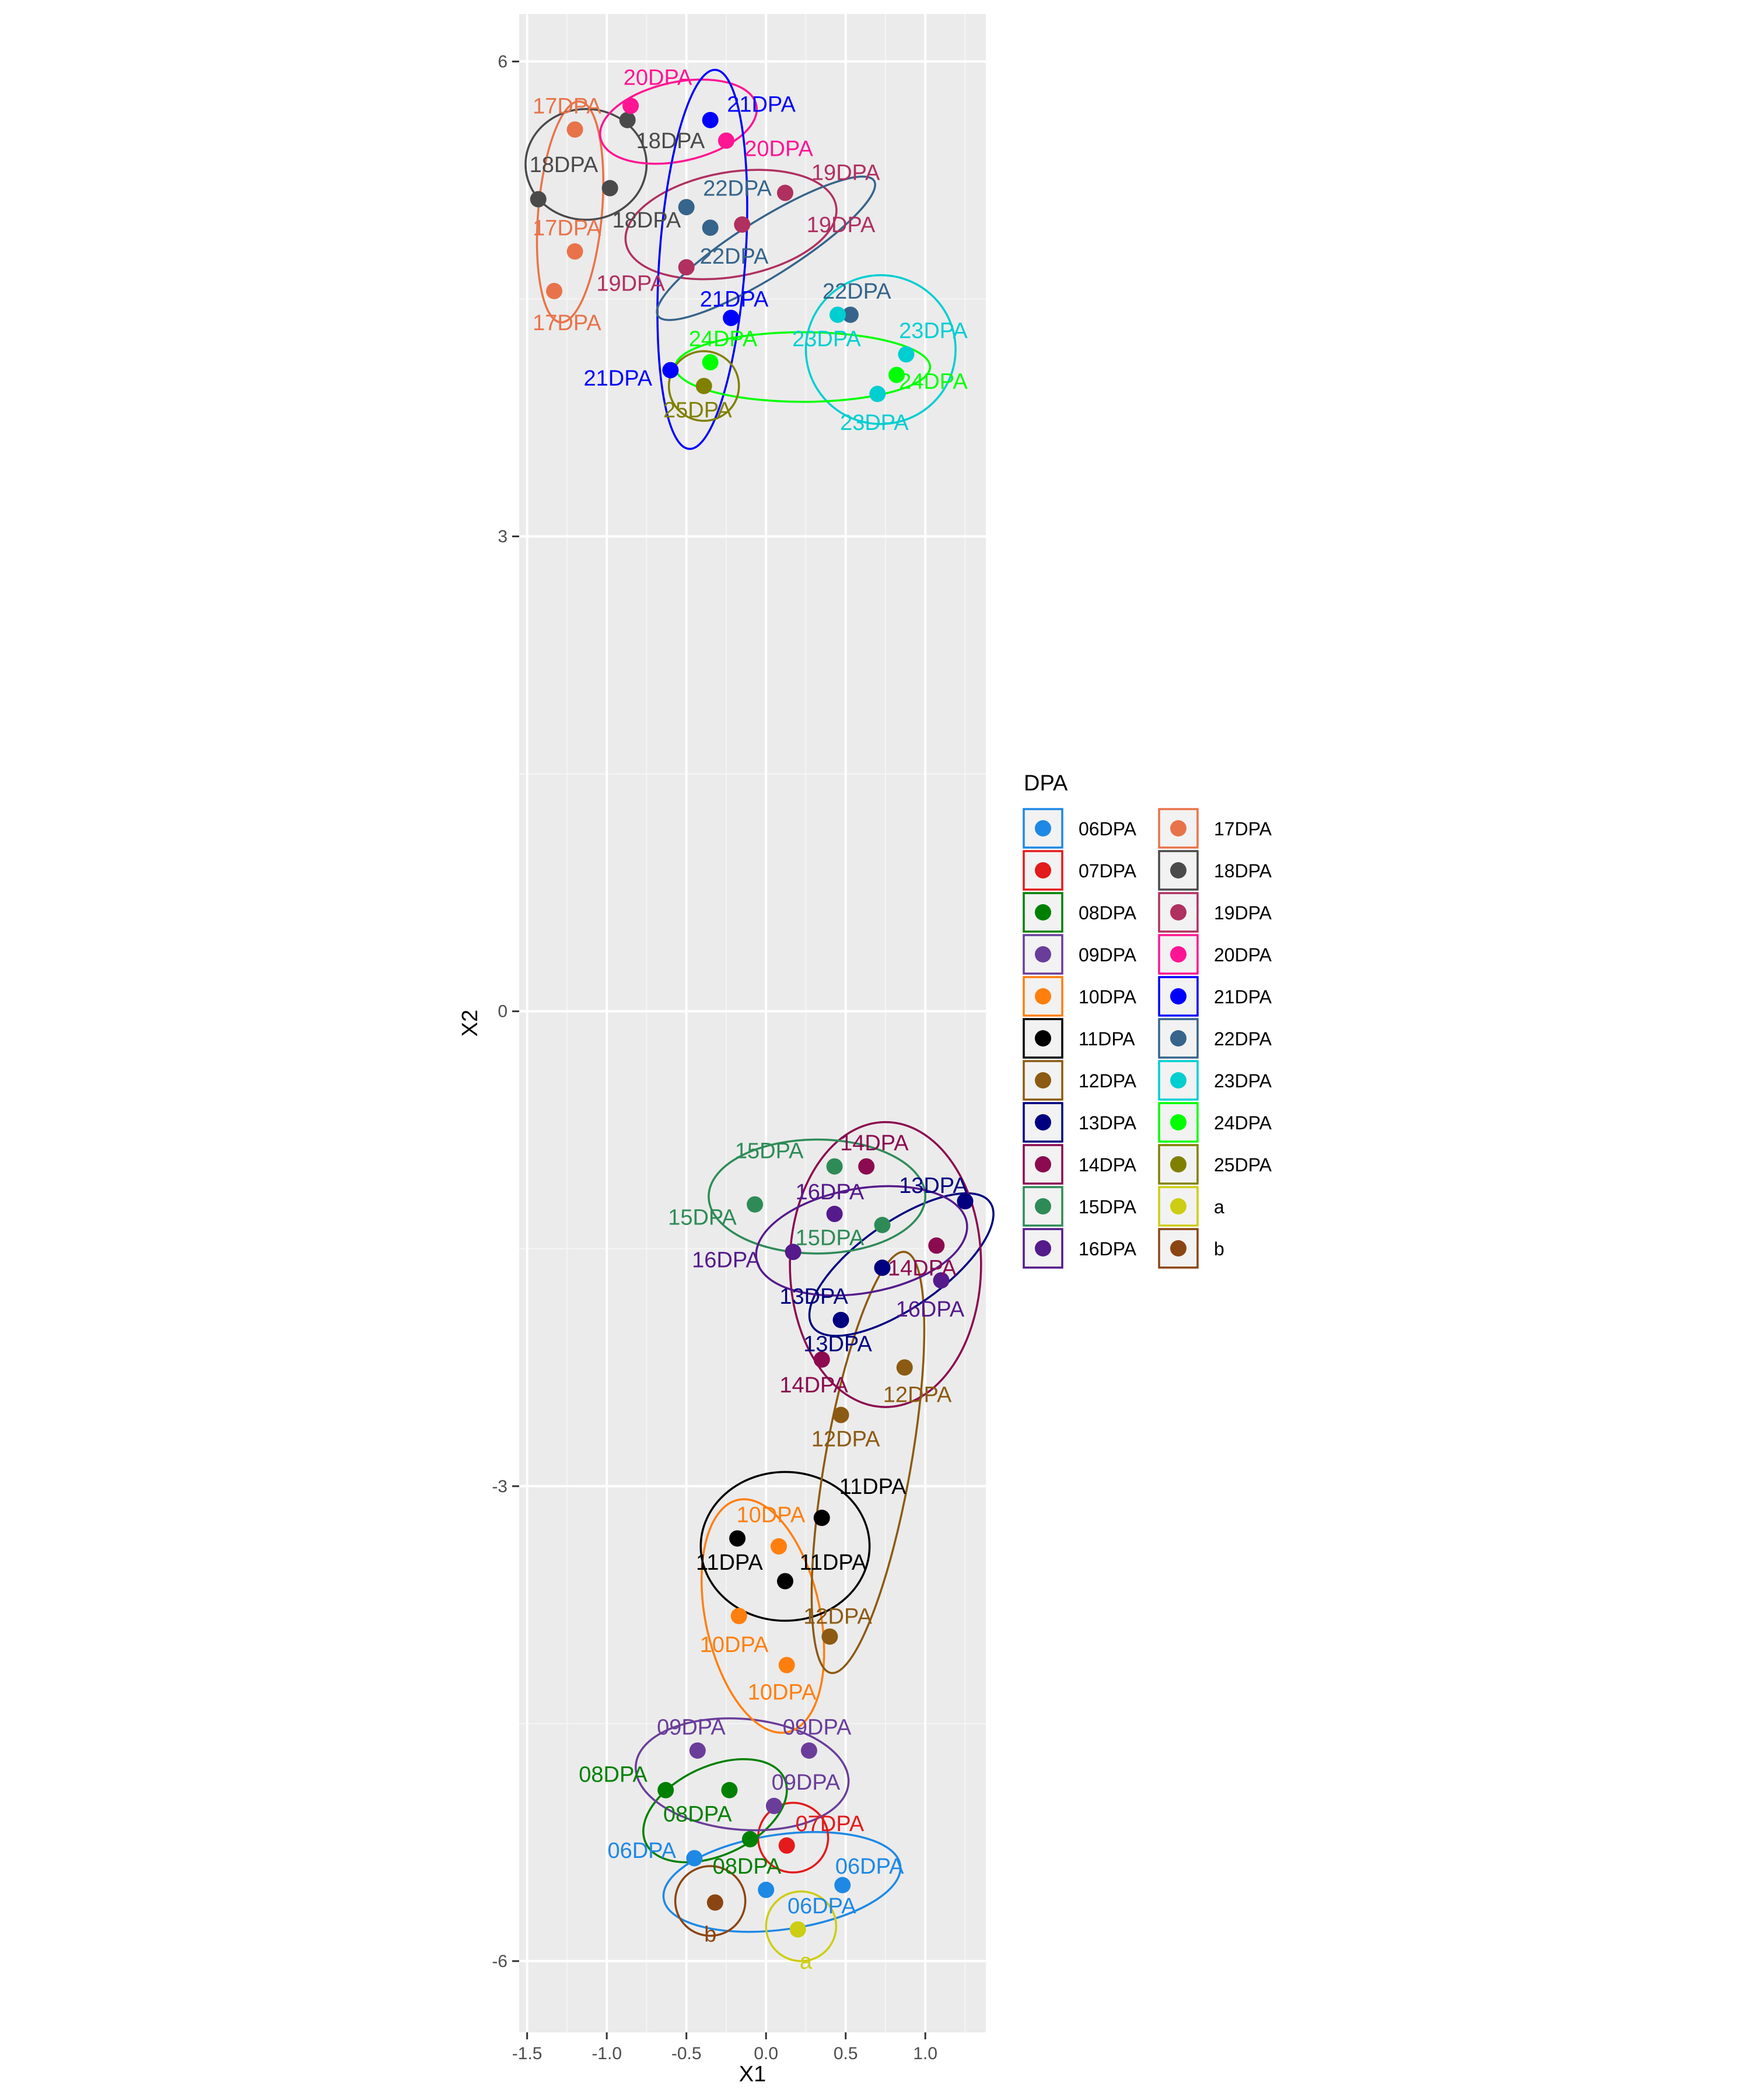 The image size is (1750, 2100). I want to click on x-tick-label: -0.5, so click(687, 2053).